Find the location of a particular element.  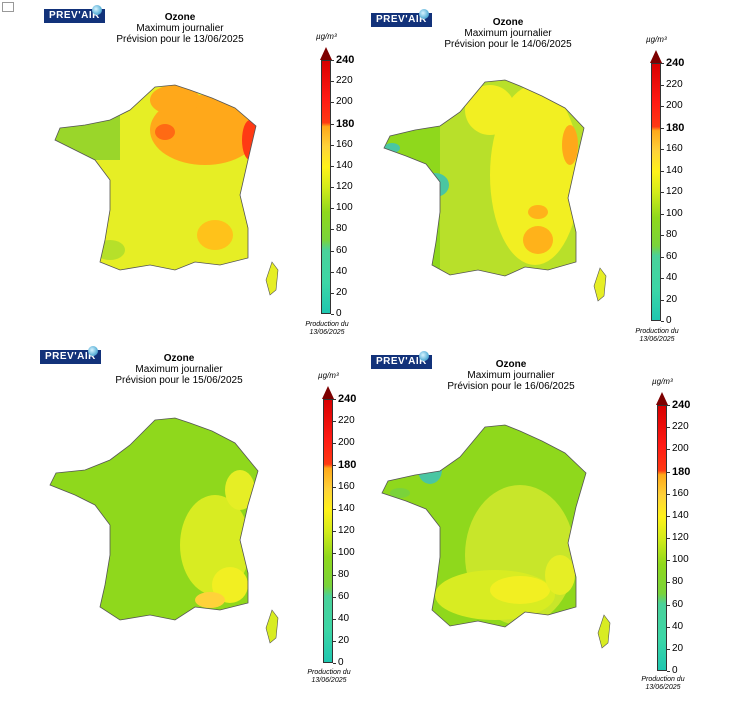

colorbar-tick-label: 200 is located at coordinates (344, 102).